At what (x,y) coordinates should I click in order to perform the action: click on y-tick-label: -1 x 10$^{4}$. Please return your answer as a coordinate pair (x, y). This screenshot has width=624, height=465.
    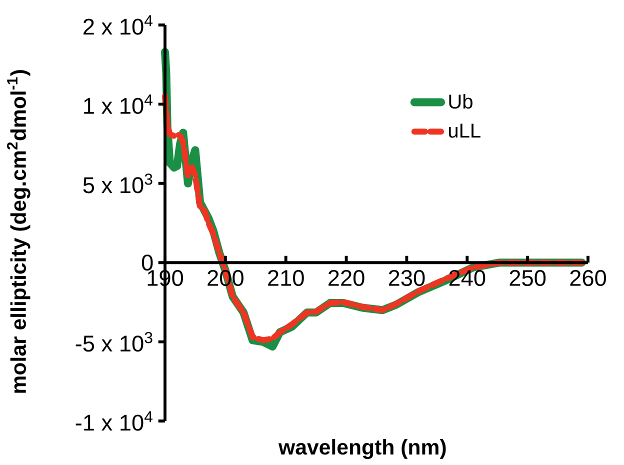
    Looking at the image, I should click on (114, 421).